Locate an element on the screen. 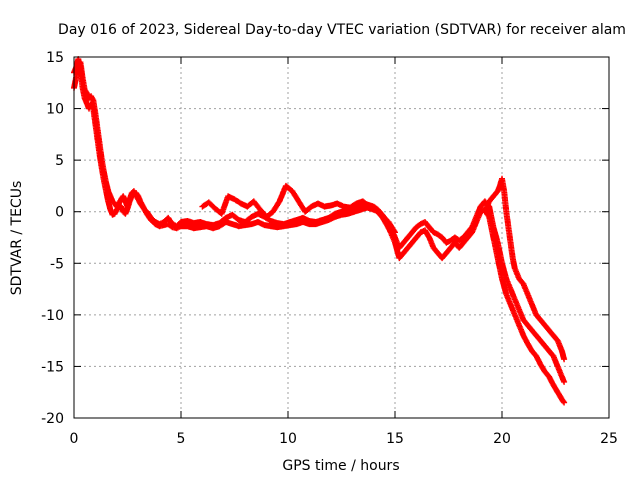 The width and height of the screenshot is (640, 480). y-axis-title: SDTVAR / TECUs is located at coordinates (17, 238).